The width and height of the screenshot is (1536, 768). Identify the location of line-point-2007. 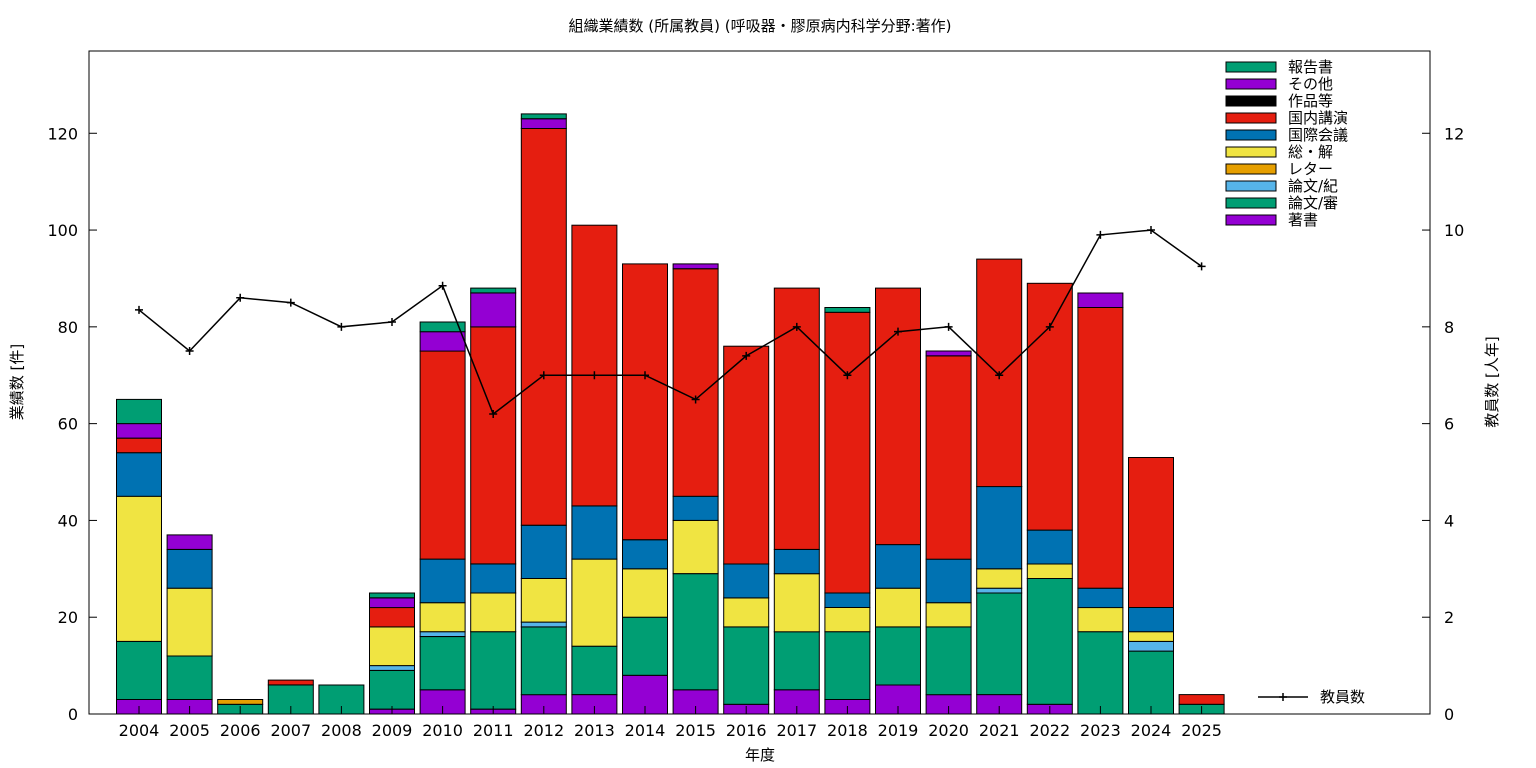
(290, 302).